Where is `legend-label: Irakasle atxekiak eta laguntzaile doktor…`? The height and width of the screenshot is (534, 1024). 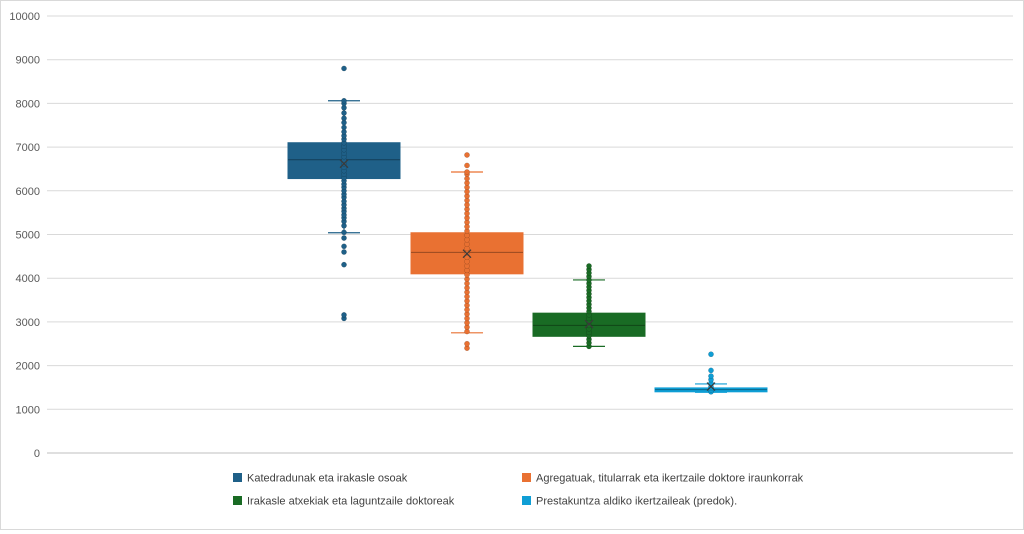
legend-label: Irakasle atxekiak eta laguntzaile doktor… is located at coordinates (351, 502).